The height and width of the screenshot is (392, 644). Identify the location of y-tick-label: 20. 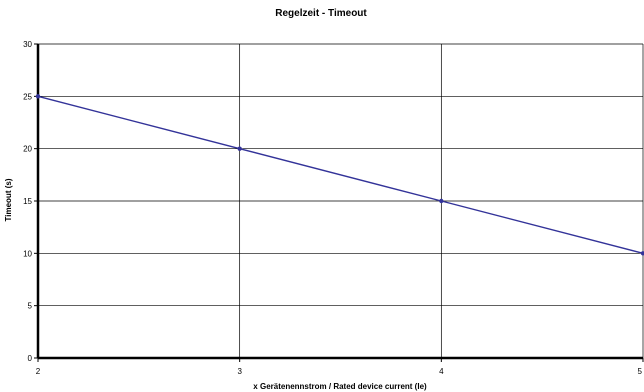
(27, 149).